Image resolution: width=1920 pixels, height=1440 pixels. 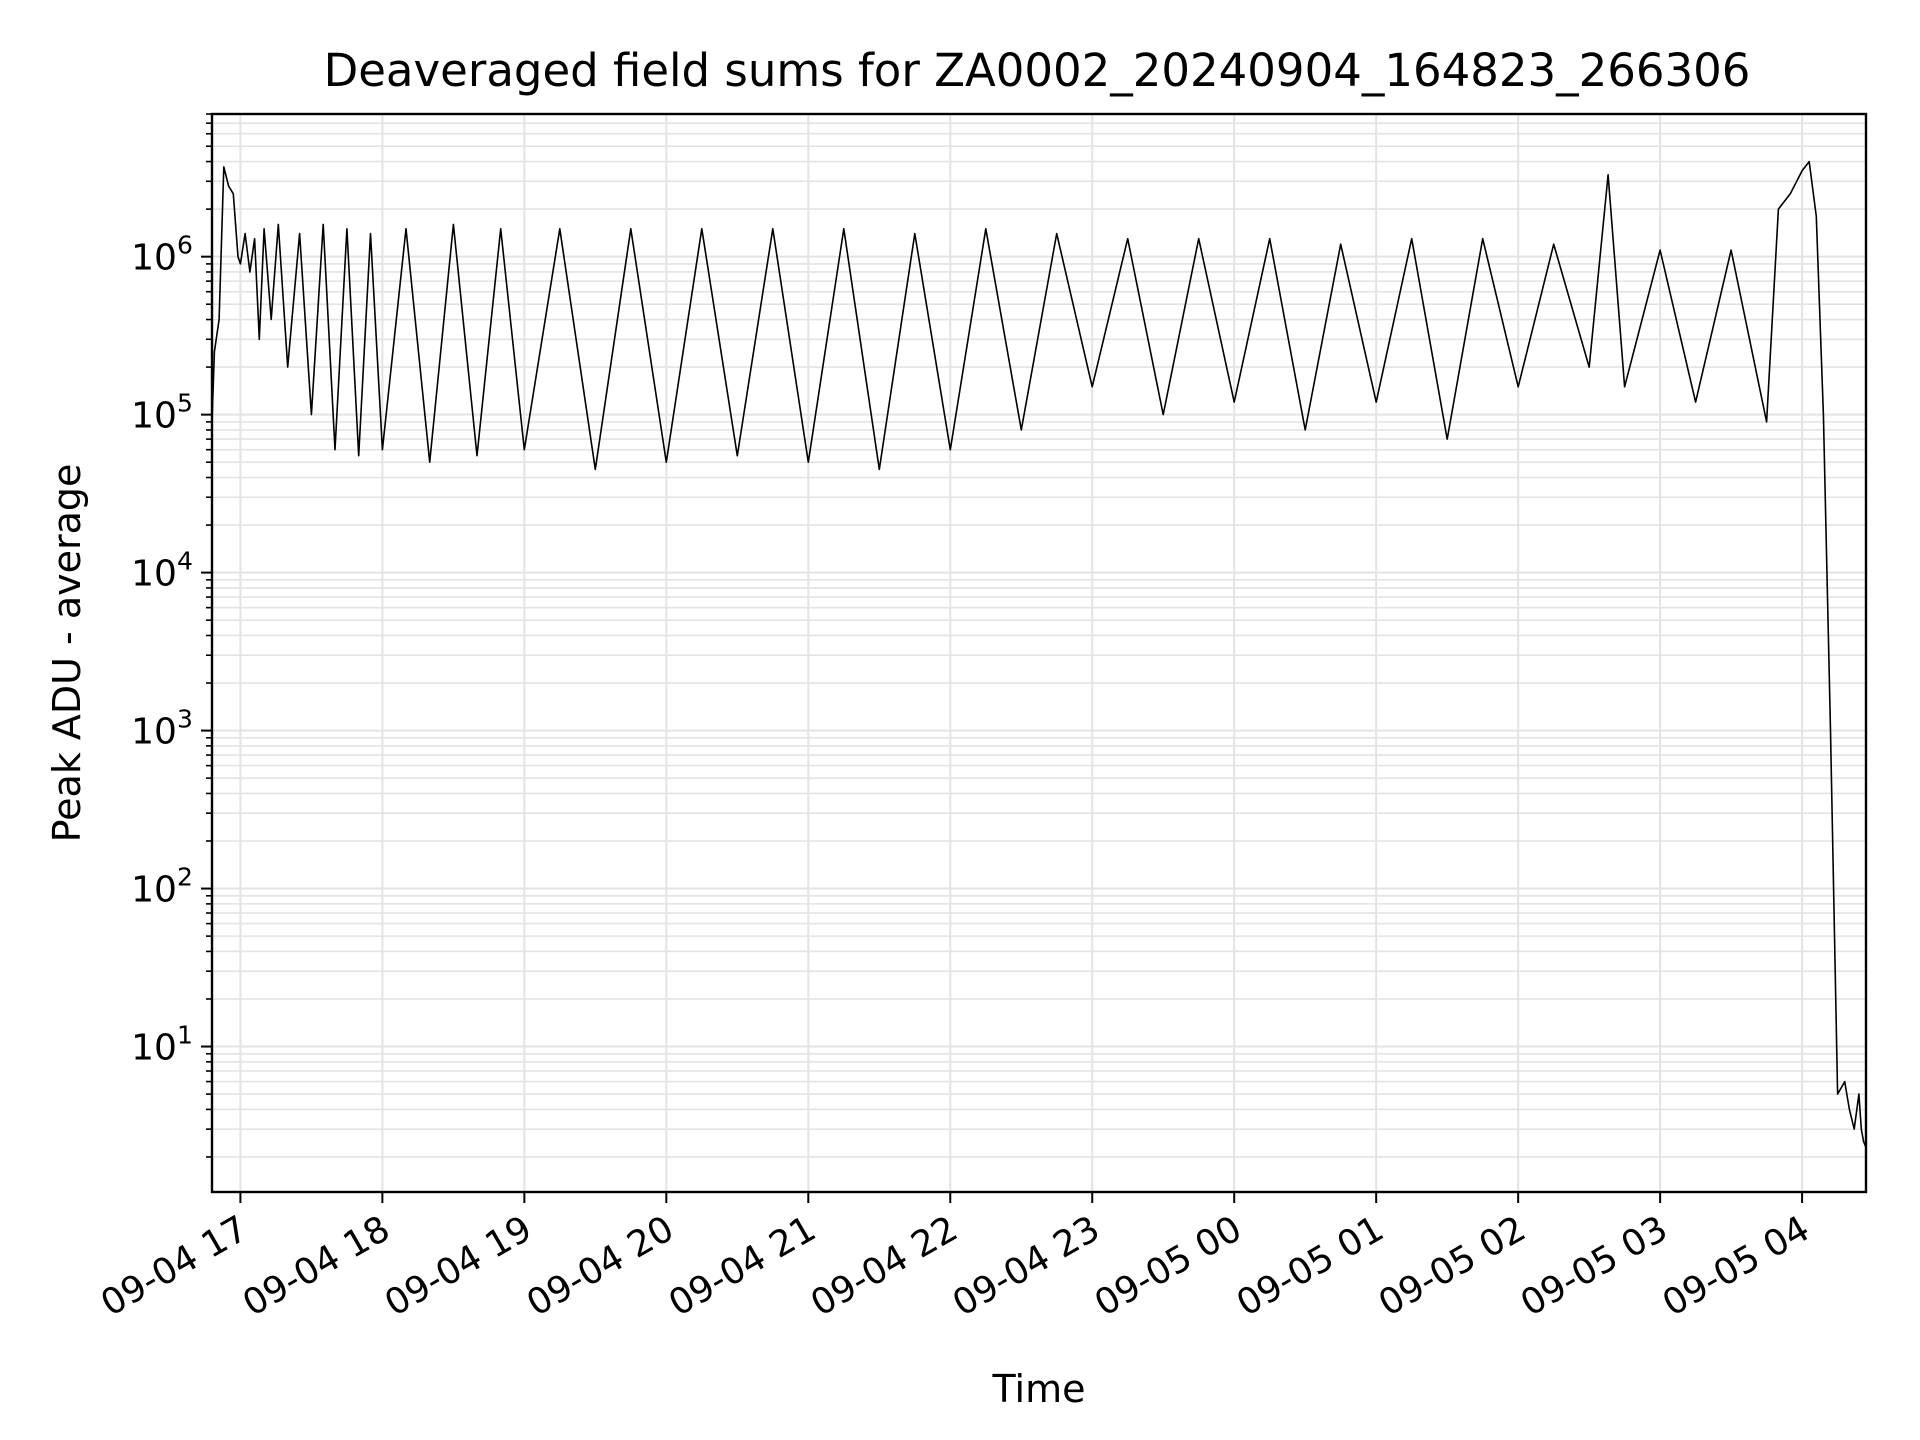 What do you see at coordinates (1039, 1389) in the screenshot?
I see `x-axis-label: Time` at bounding box center [1039, 1389].